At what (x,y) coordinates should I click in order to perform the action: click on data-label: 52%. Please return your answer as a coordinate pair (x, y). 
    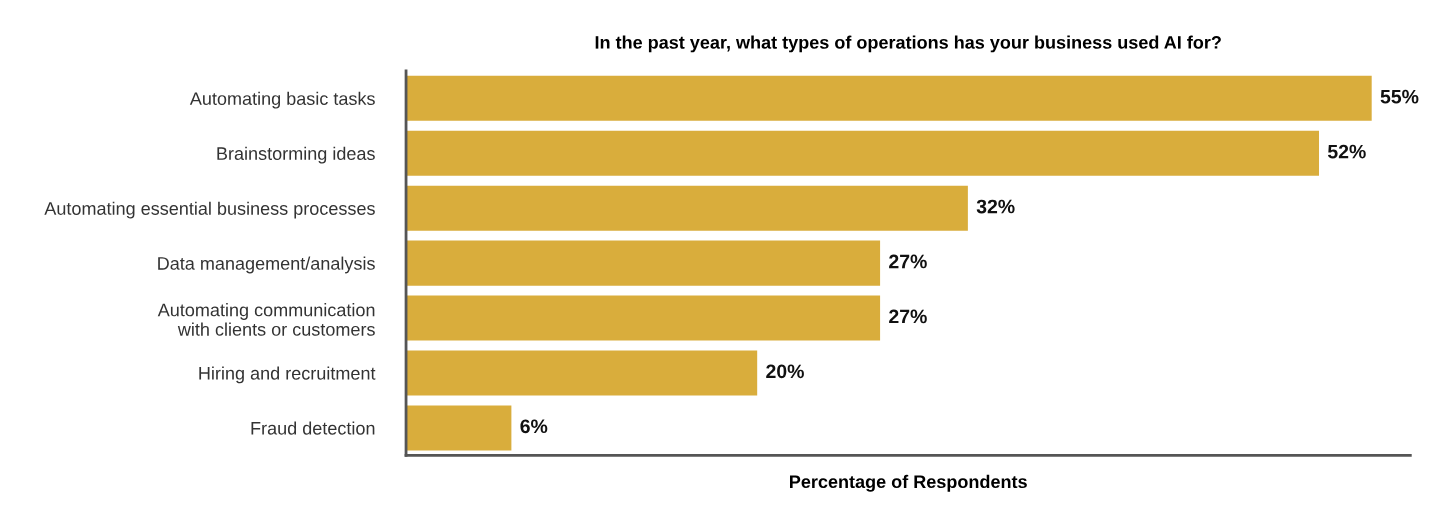
    Looking at the image, I should click on (1346, 151).